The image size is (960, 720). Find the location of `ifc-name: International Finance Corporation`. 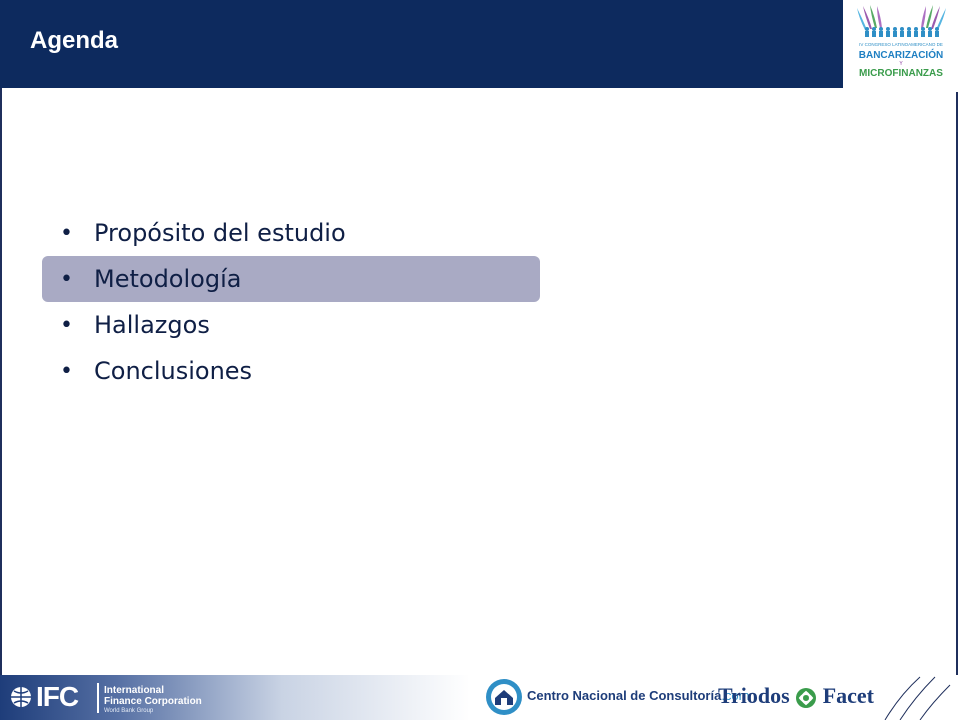

ifc-name: International Finance Corporation is located at coordinates (153, 696).